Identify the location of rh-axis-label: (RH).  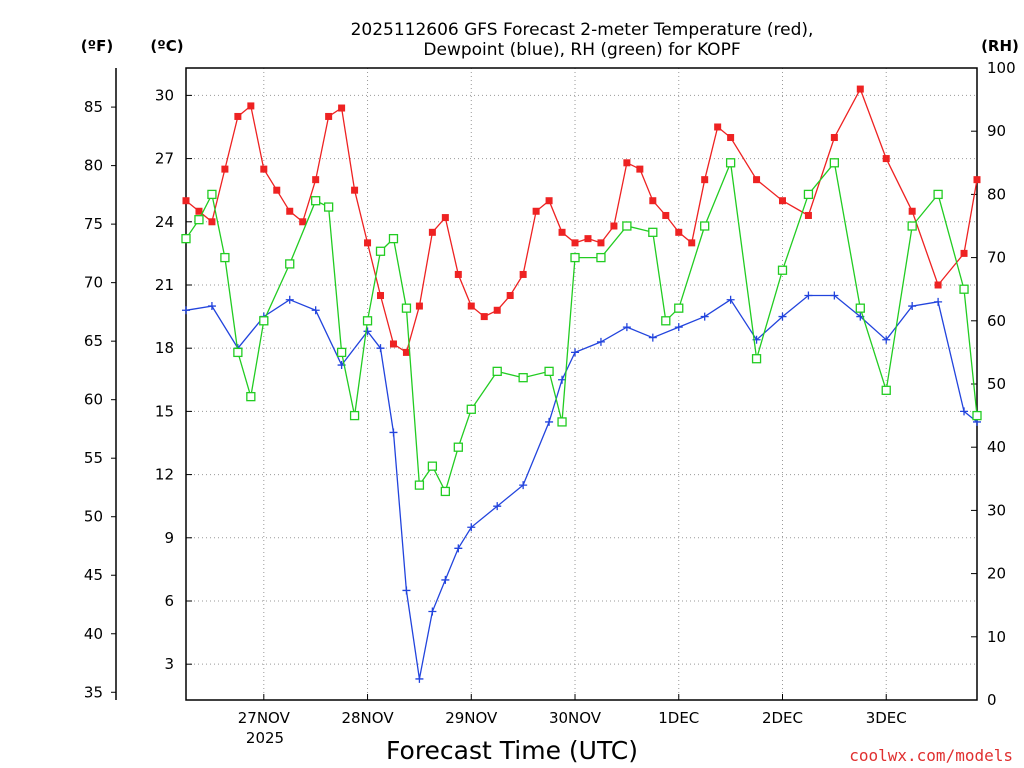
(1000, 46).